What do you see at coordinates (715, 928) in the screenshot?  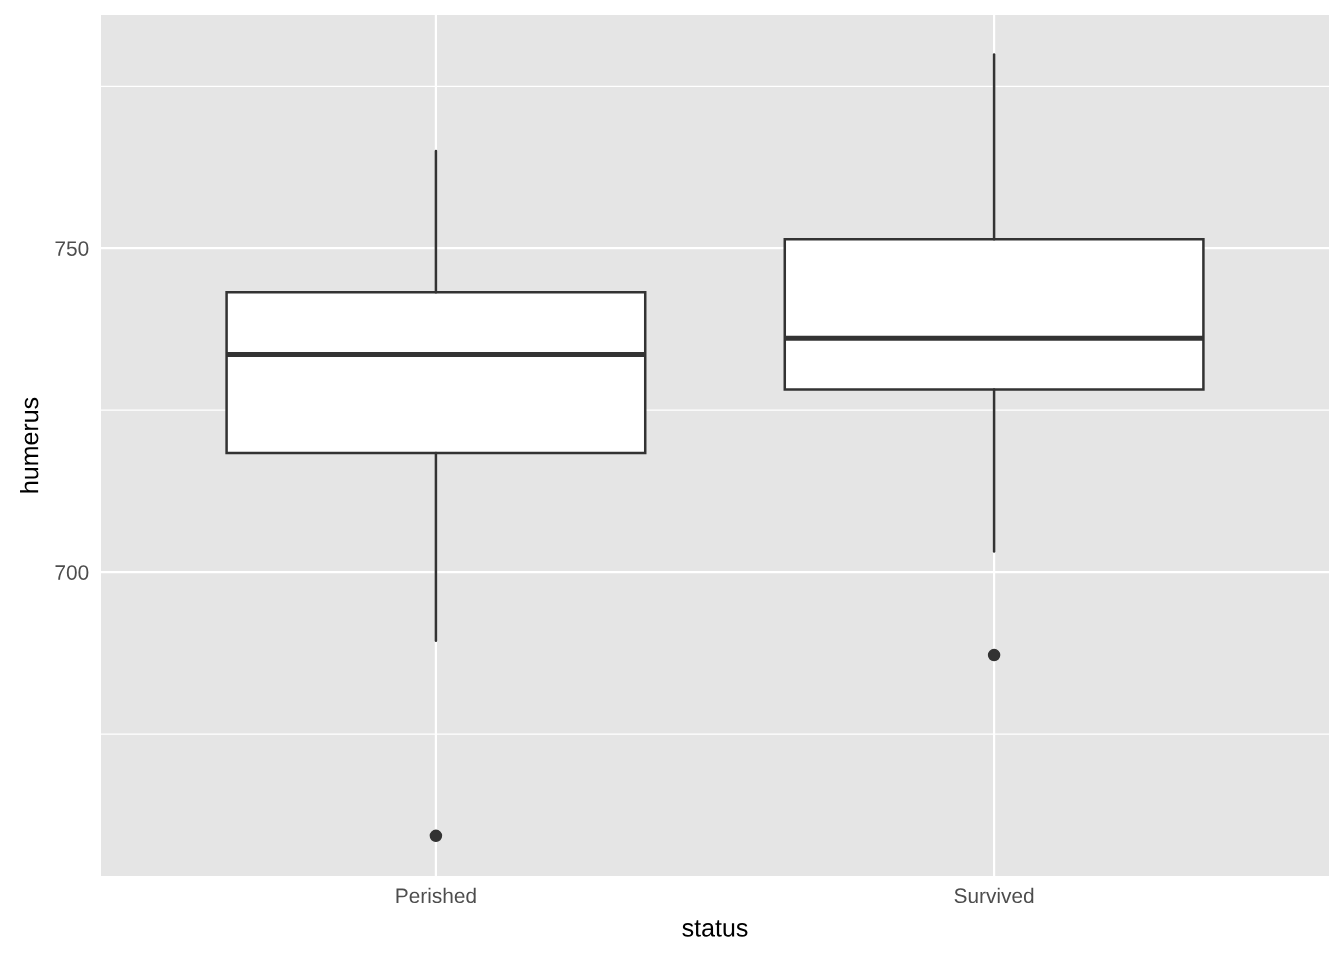 I see `x-axis-title: status` at bounding box center [715, 928].